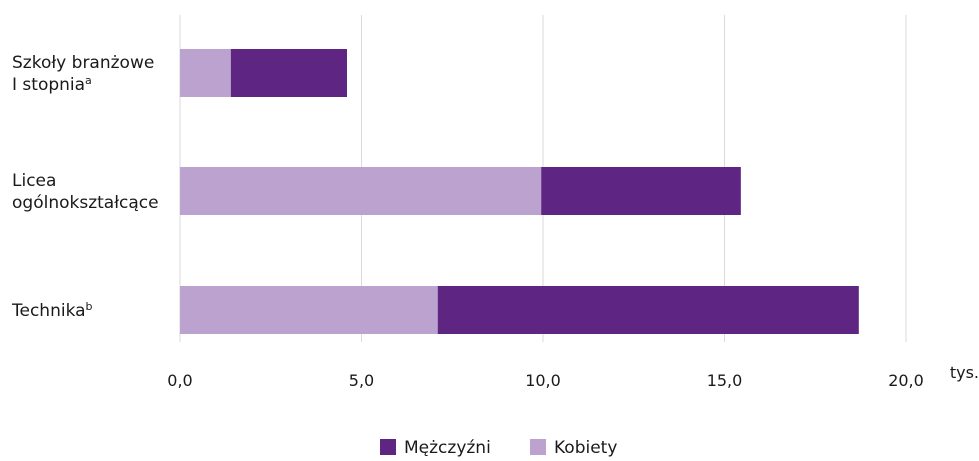  I want to click on x-tick-label: 0,0, so click(179, 380).